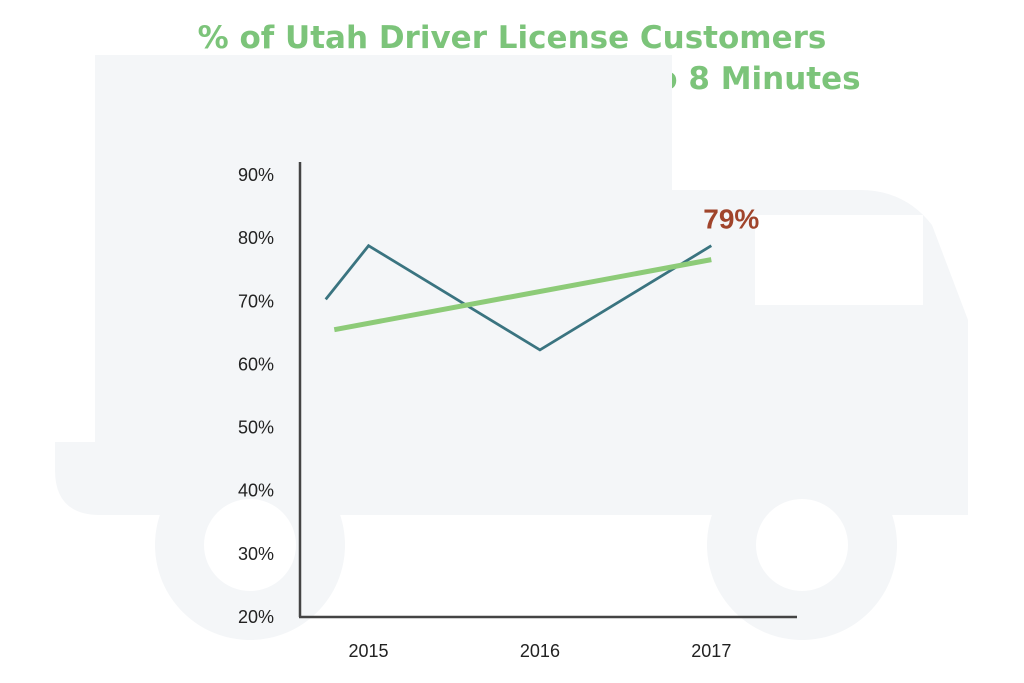  Describe the element at coordinates (256, 364) in the screenshot. I see `y-tick-label: 60%` at that location.